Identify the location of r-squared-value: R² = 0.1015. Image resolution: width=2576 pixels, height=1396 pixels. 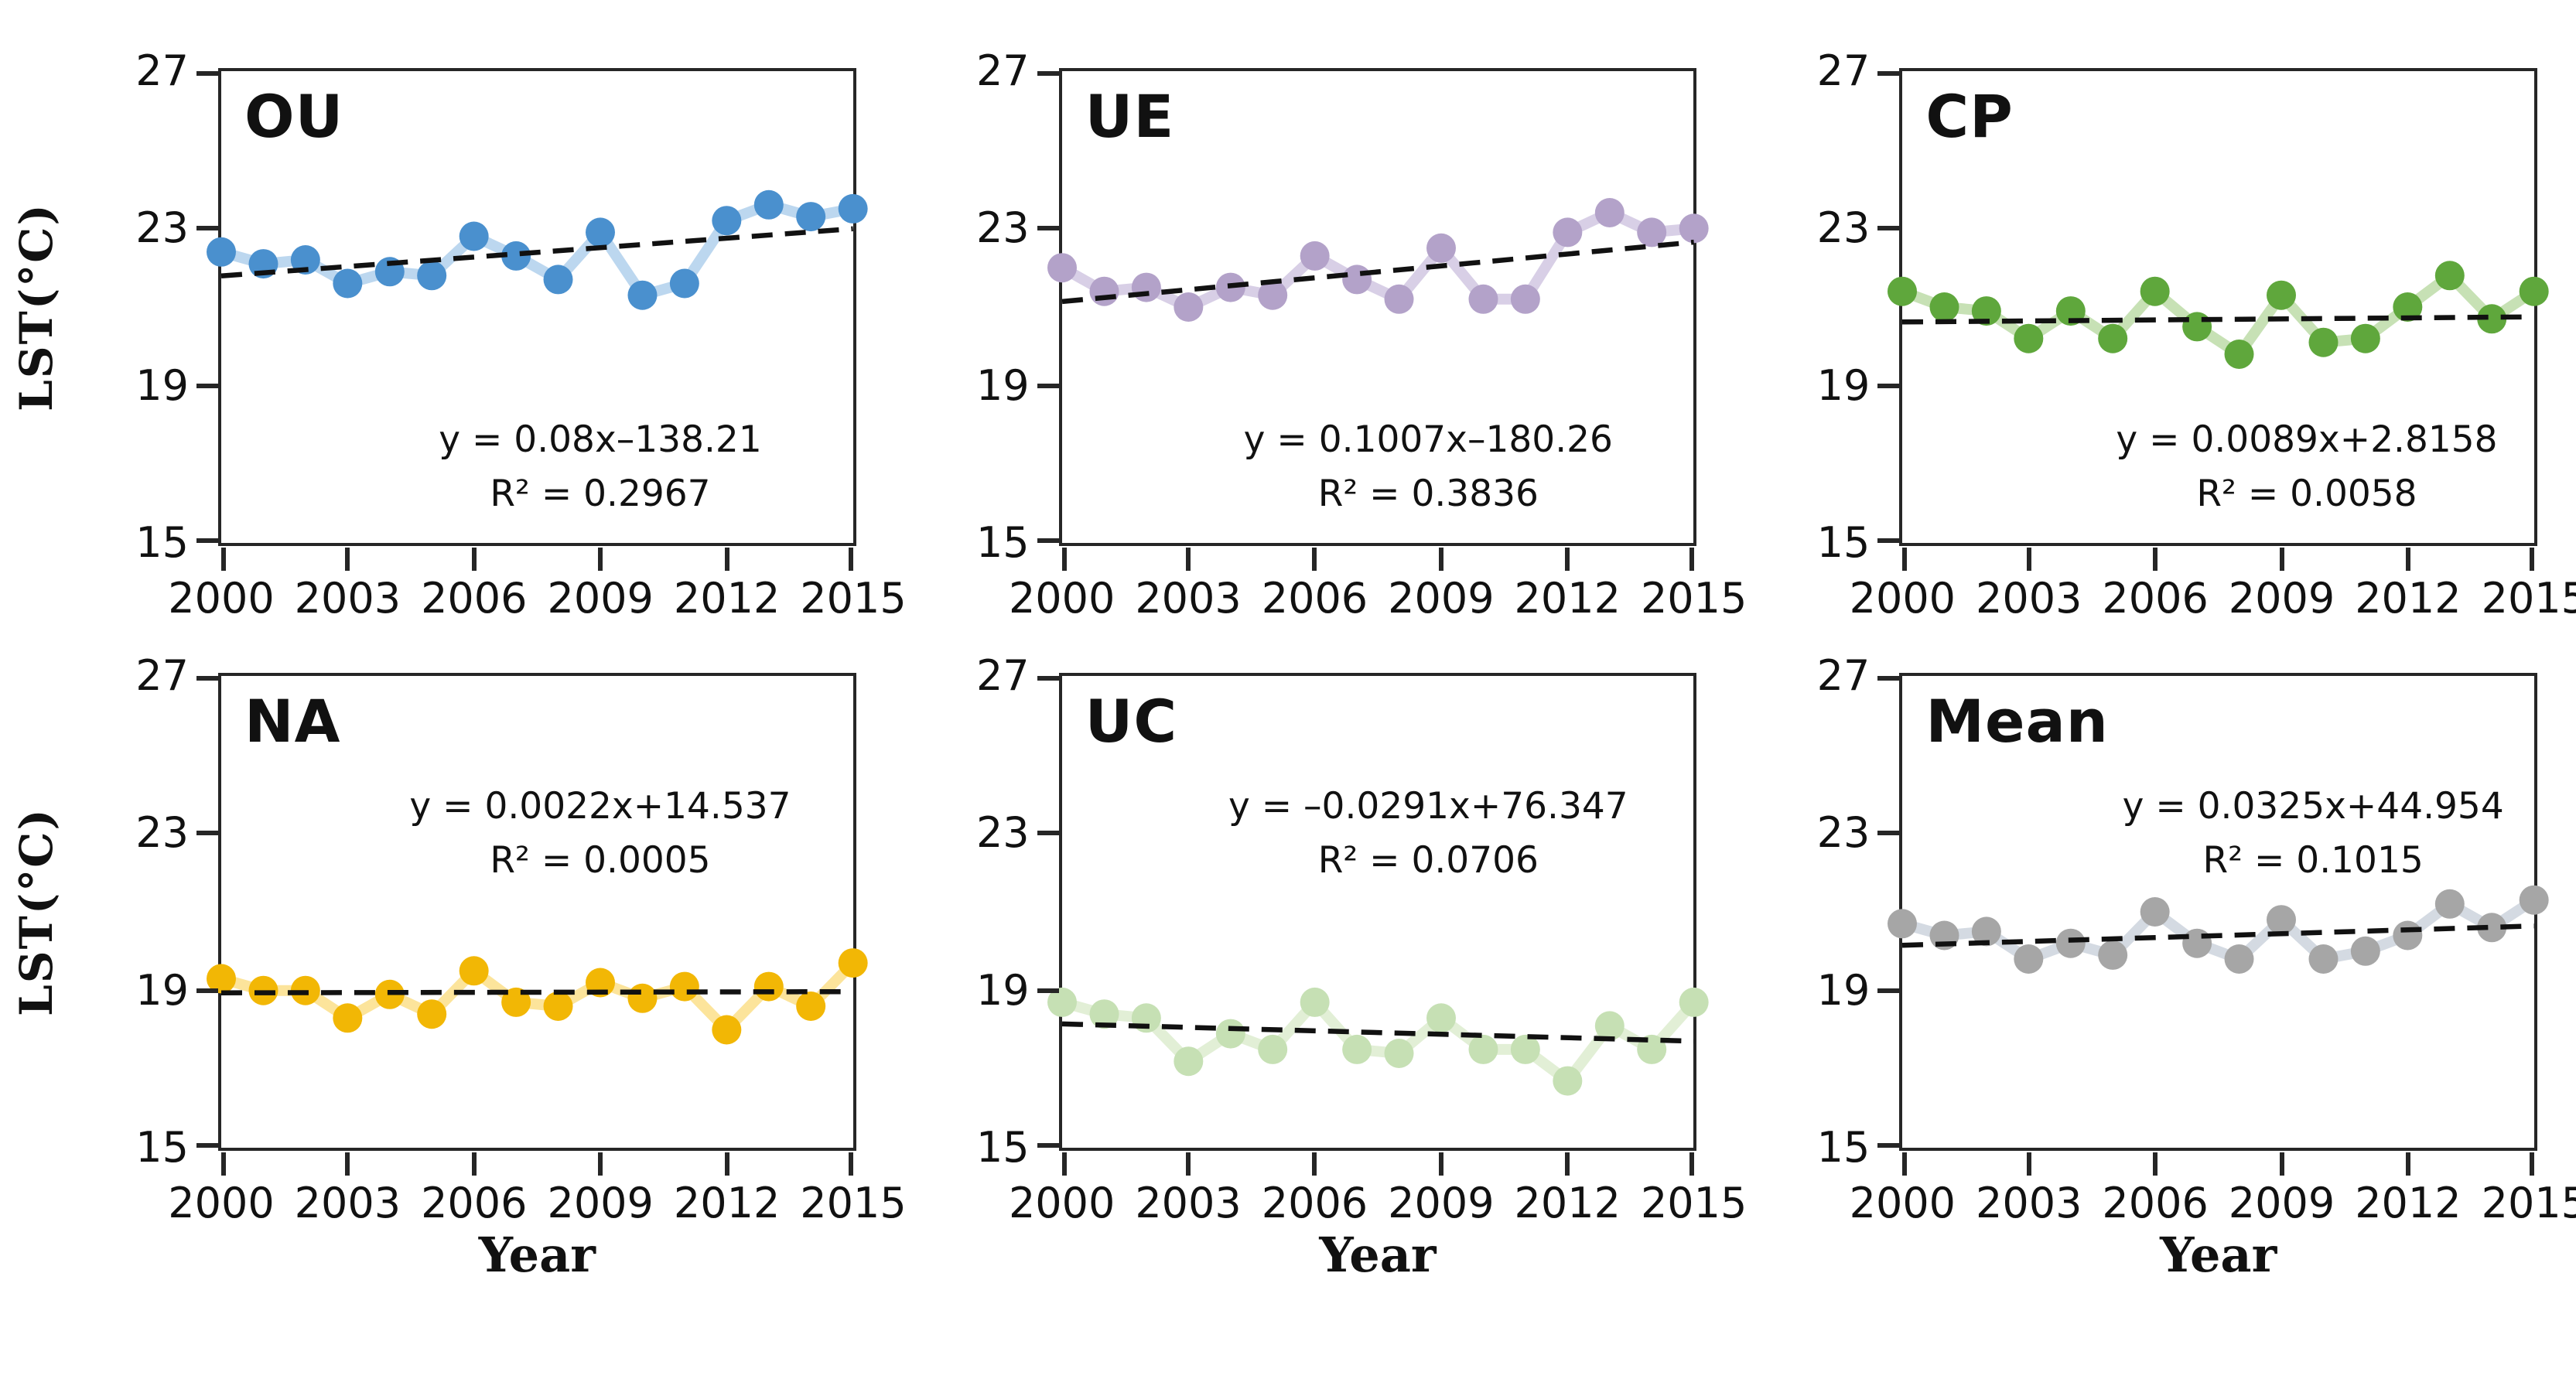
(2313, 860).